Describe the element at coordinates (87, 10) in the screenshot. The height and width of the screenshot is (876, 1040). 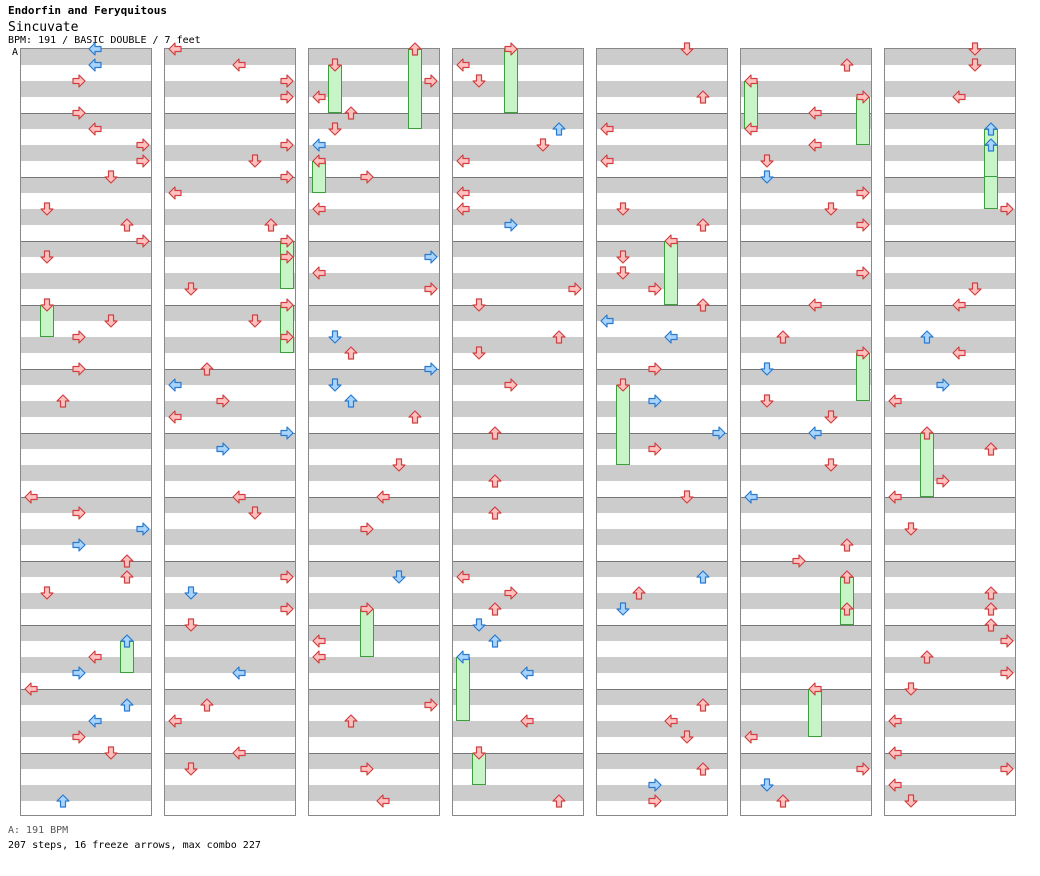
I see `song-artist: Endorfin and Feryquitous` at that location.